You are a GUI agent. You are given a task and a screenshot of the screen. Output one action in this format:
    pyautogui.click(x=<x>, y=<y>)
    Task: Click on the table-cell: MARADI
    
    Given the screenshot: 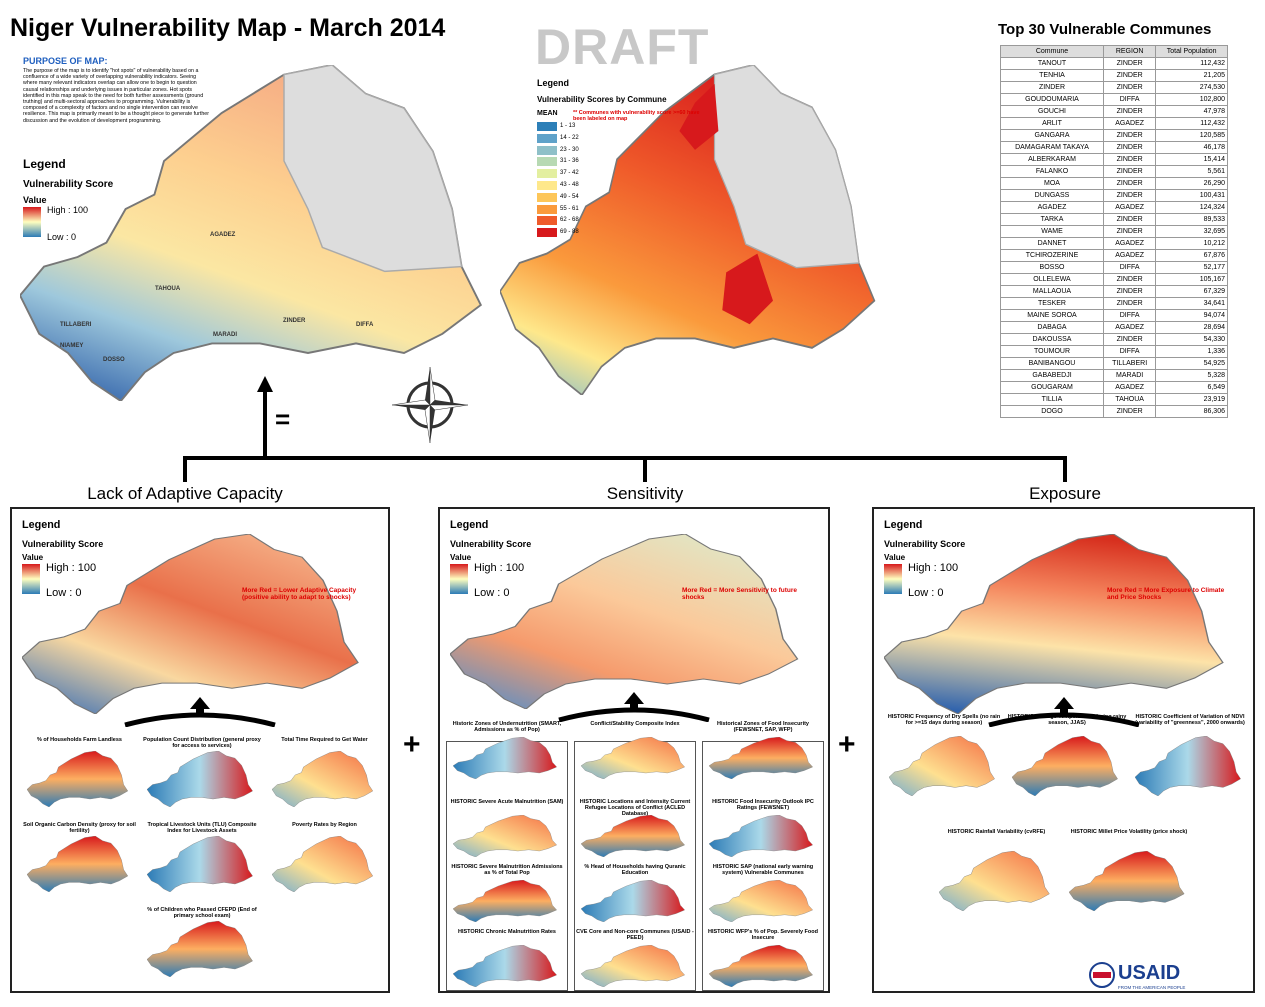 What is the action you would take?
    pyautogui.click(x=1129, y=375)
    